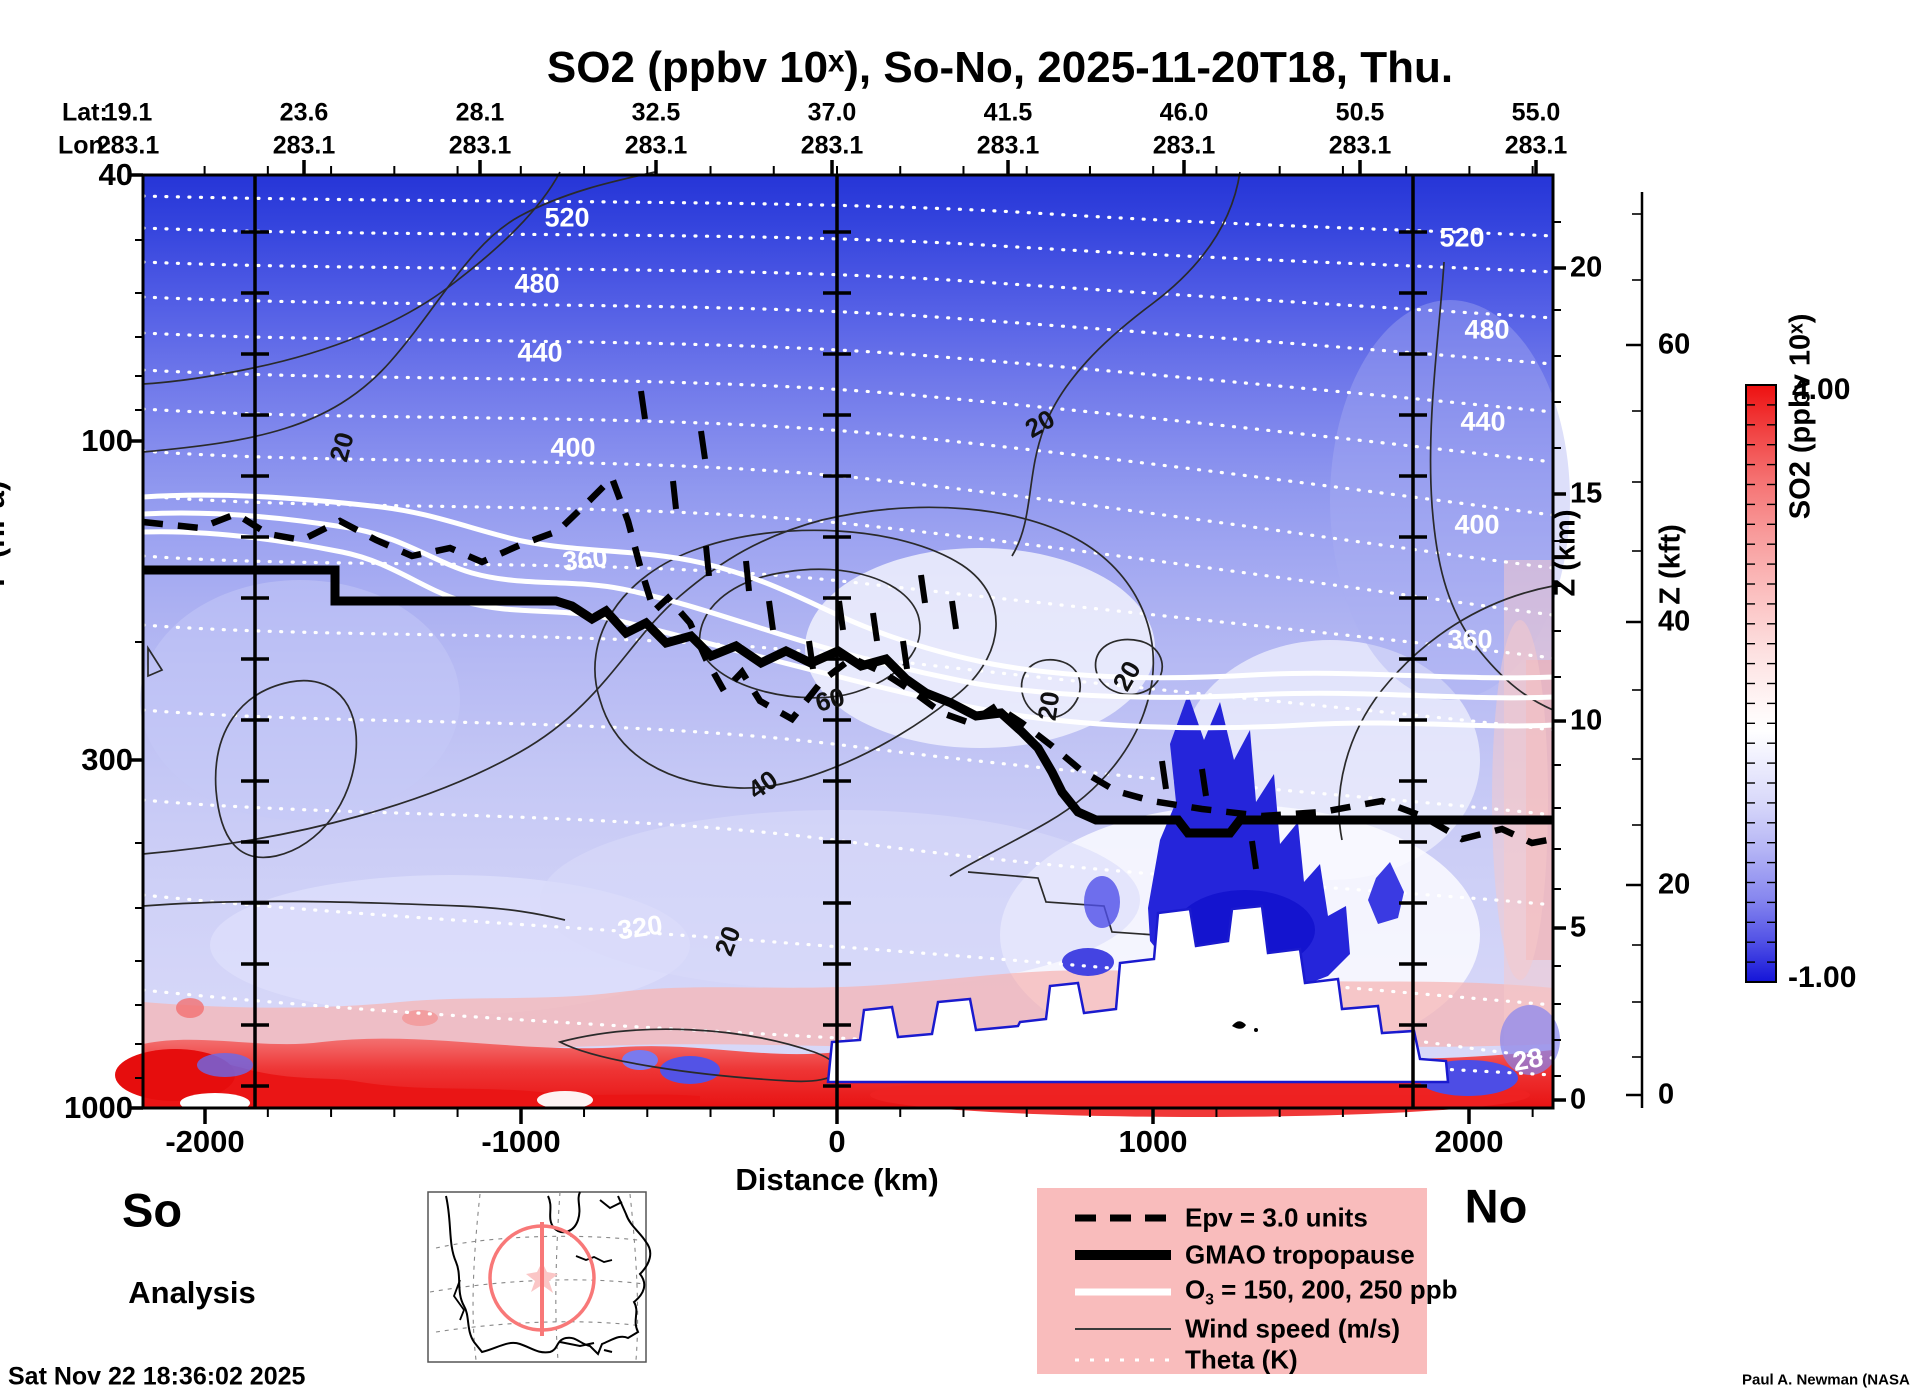  Describe the element at coordinates (1761, 683) in the screenshot. I see `colorbar` at that location.